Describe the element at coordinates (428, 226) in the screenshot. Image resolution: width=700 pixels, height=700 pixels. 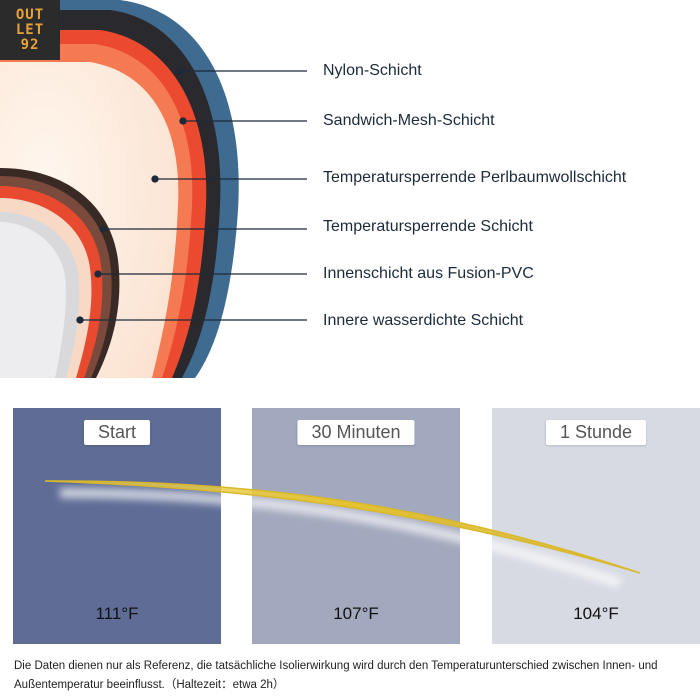
I see `layer-label-temperature-barrier: Temperatursperrende Schicht` at that location.